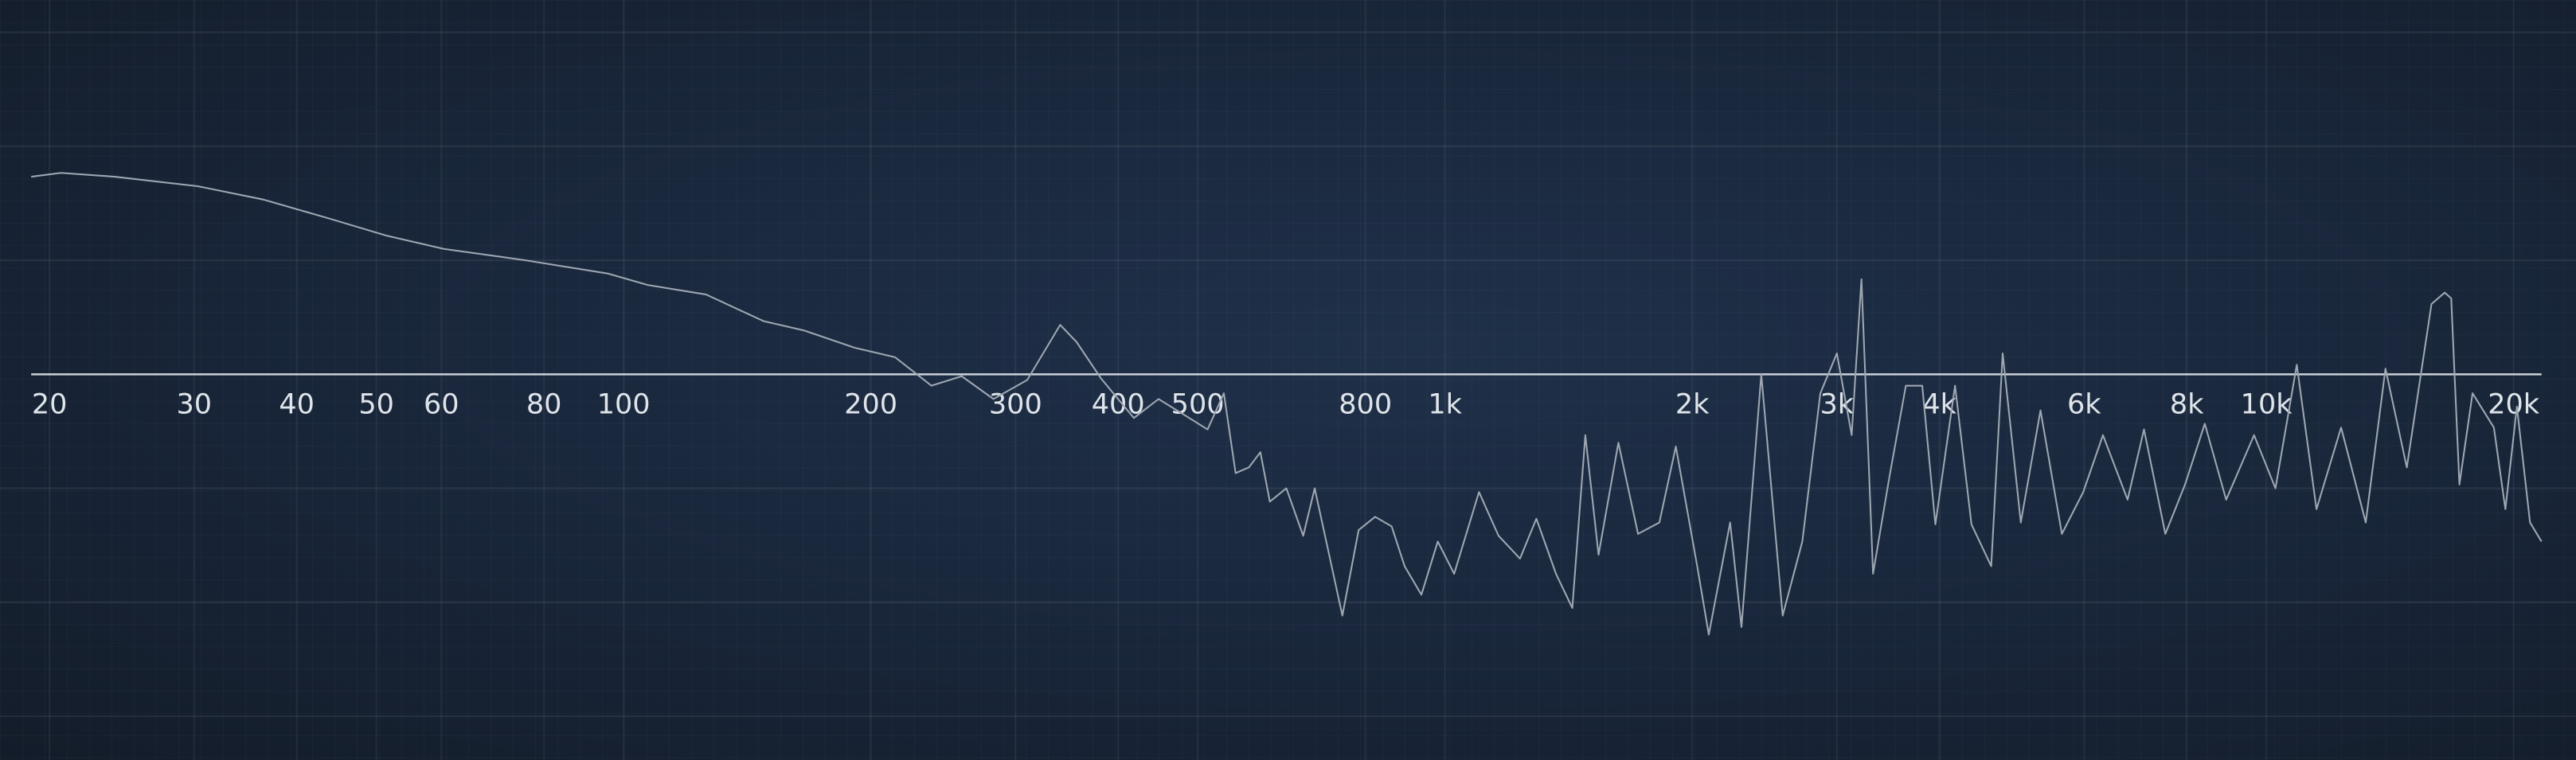 Image resolution: width=2576 pixels, height=760 pixels. What do you see at coordinates (2514, 404) in the screenshot?
I see `x-tick-label: 20k` at bounding box center [2514, 404].